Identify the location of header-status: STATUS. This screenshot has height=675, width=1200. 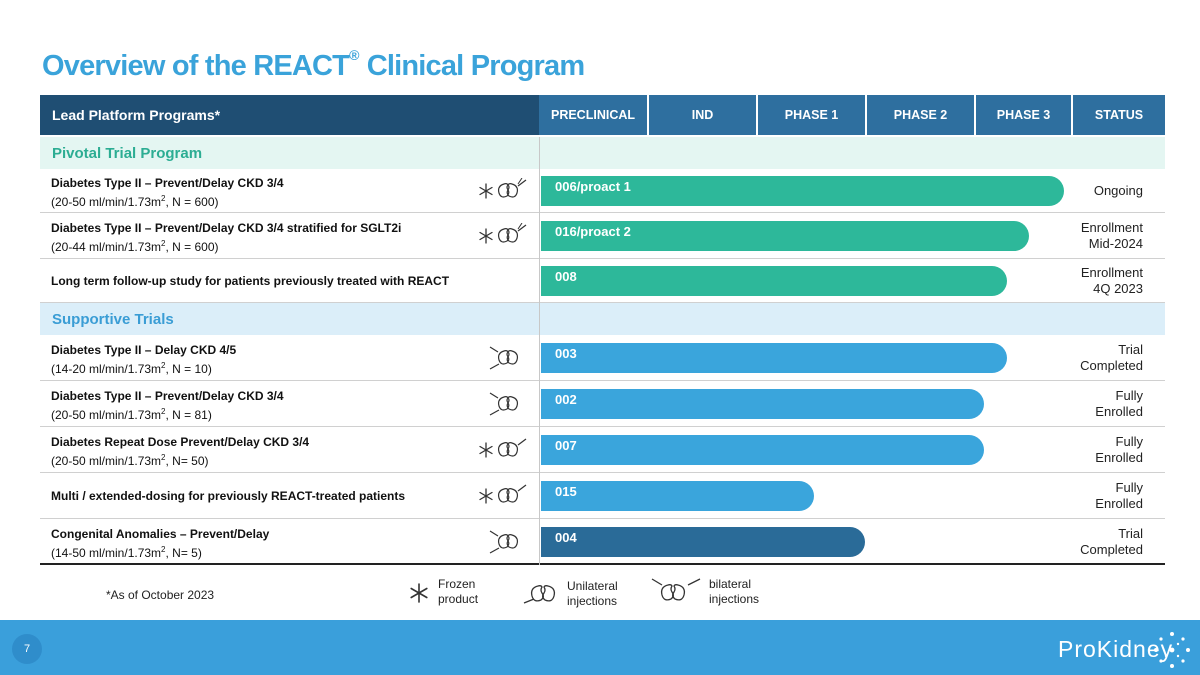
(1119, 115).